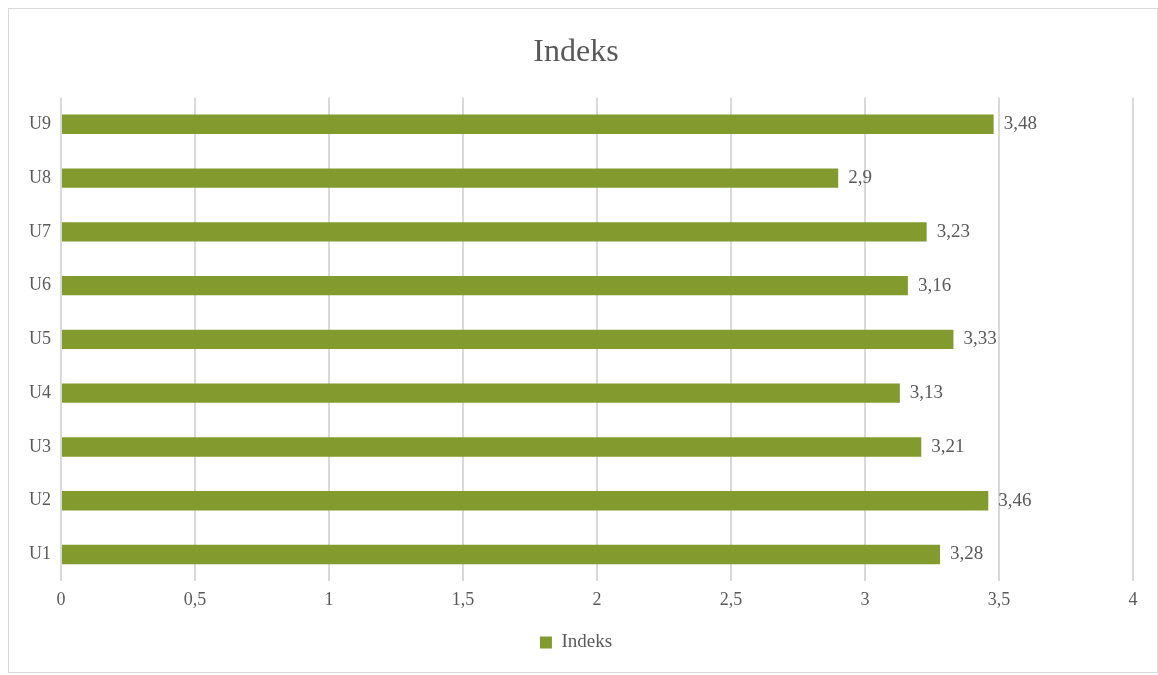 The image size is (1158, 675). What do you see at coordinates (980, 338) in the screenshot?
I see `data-label: 3,33` at bounding box center [980, 338].